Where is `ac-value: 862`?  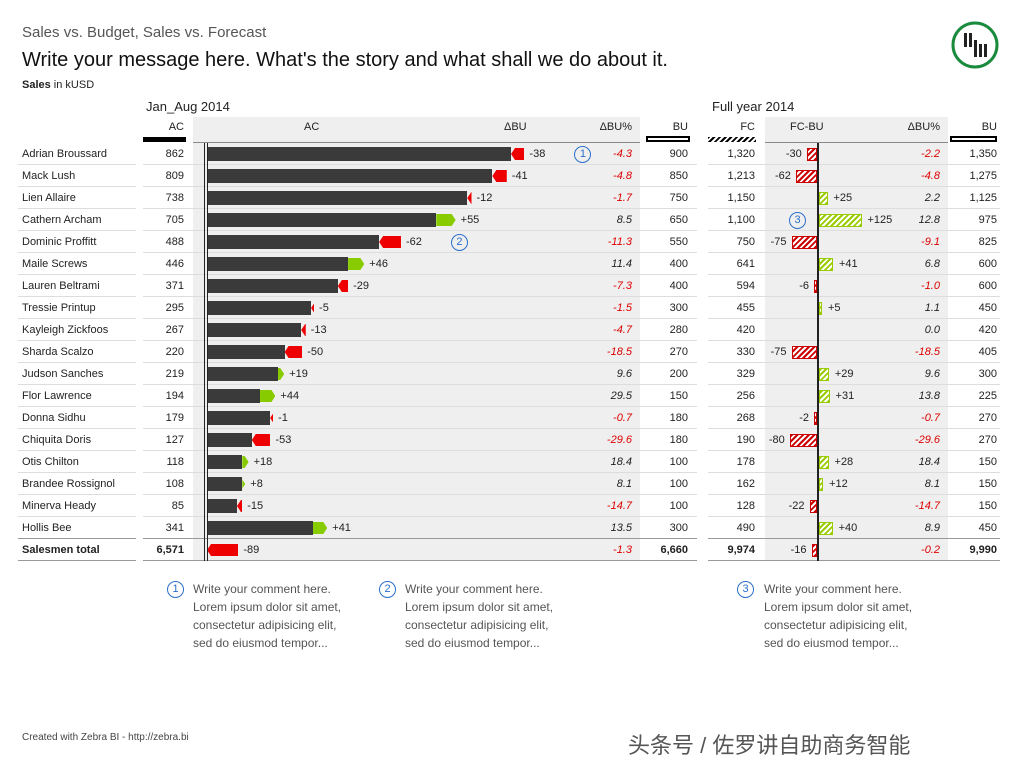 ac-value: 862 is located at coordinates (174, 154).